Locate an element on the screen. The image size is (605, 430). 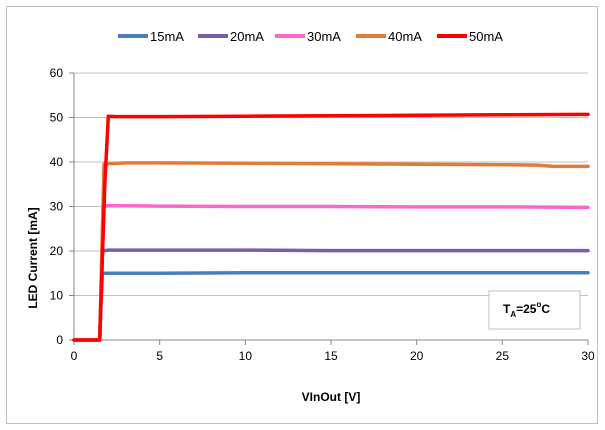
y-tick-label-20: 20 is located at coordinates (57, 251).